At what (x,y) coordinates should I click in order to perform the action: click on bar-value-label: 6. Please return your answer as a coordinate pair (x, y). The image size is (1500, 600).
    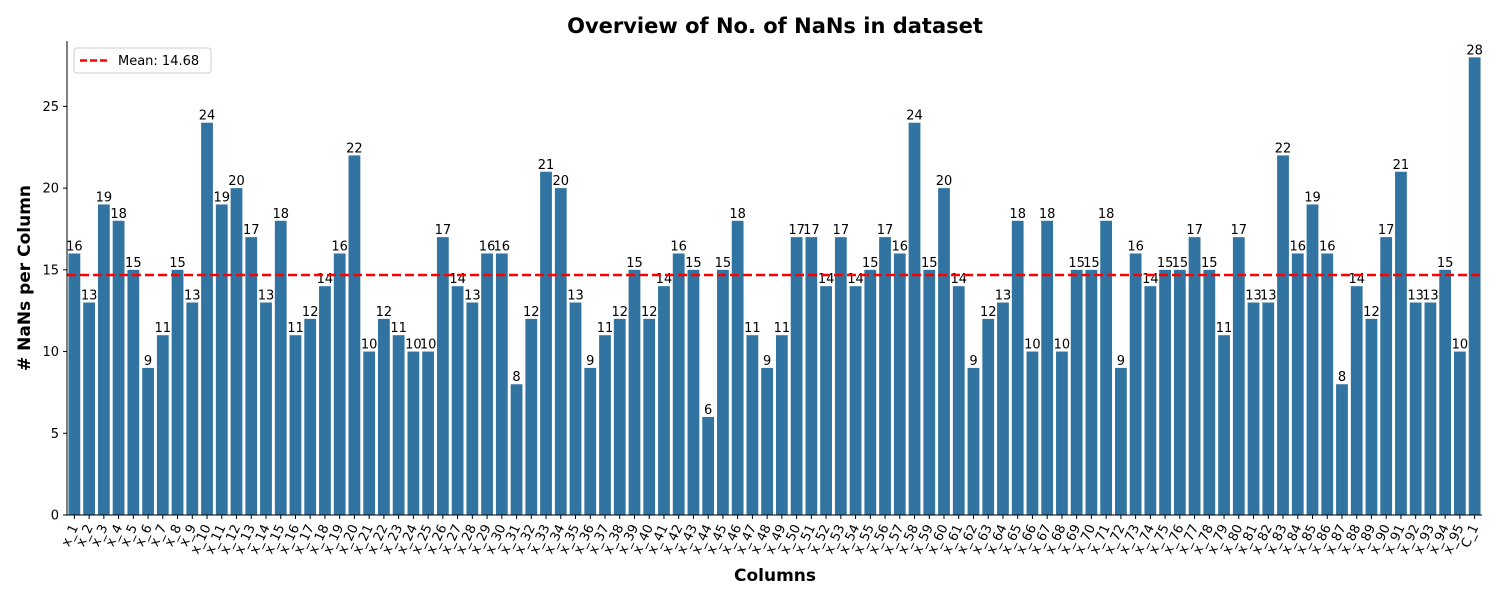
    Looking at the image, I should click on (708, 410).